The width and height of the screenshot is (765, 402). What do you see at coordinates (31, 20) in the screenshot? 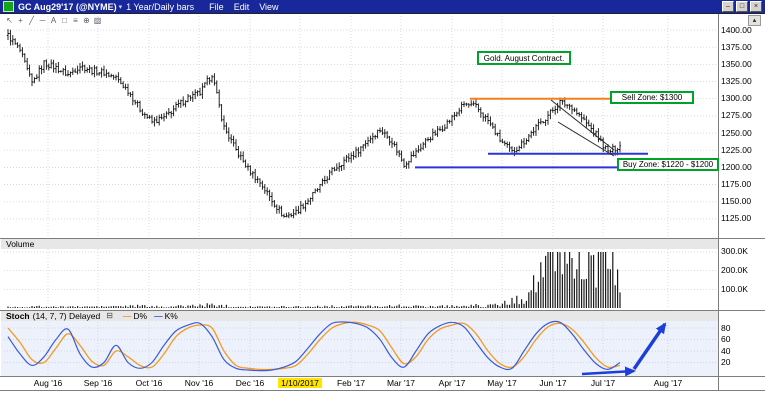
I see `trendline-icon: ╱` at bounding box center [31, 20].